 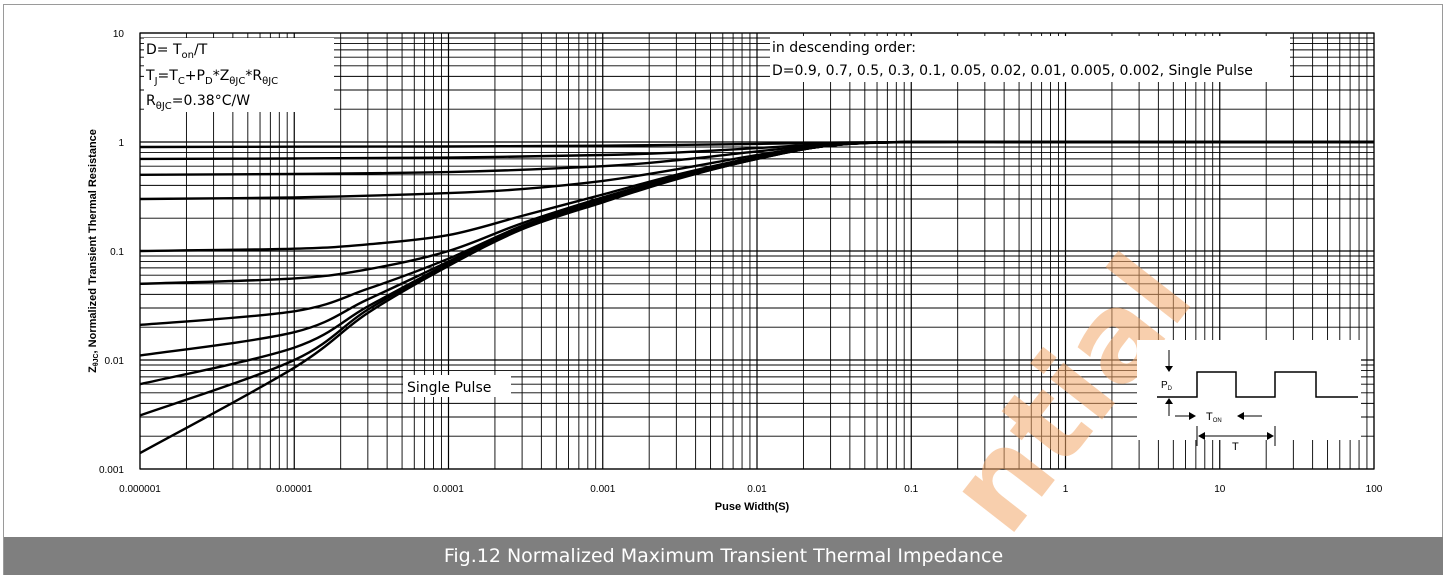 What do you see at coordinates (449, 388) in the screenshot?
I see `single-pulse-label: Single Pulse` at bounding box center [449, 388].